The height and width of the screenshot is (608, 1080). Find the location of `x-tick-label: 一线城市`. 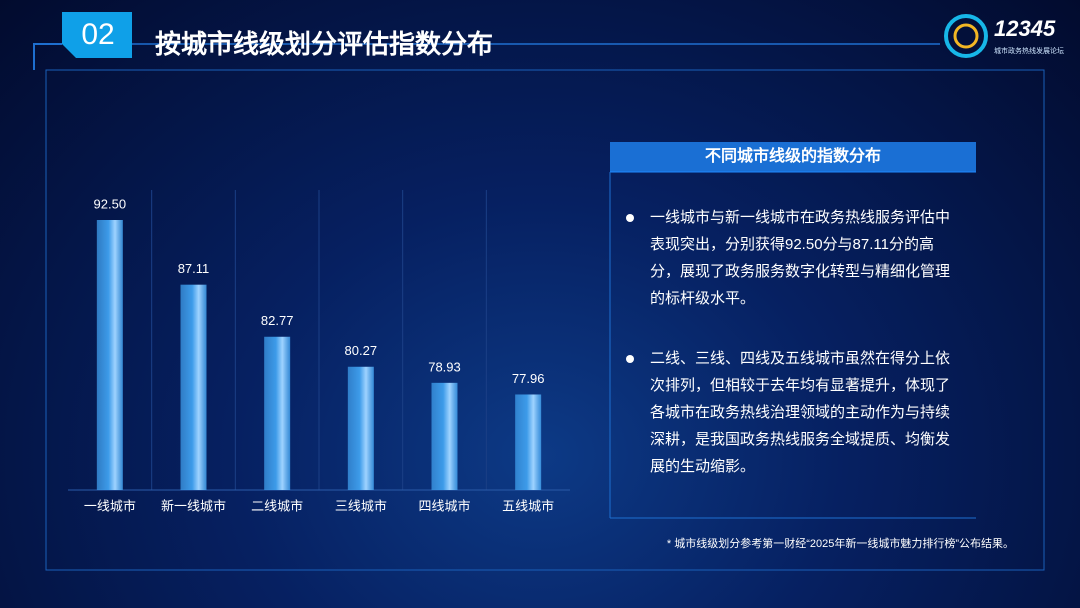

x-tick-label: 一线城市 is located at coordinates (110, 505).